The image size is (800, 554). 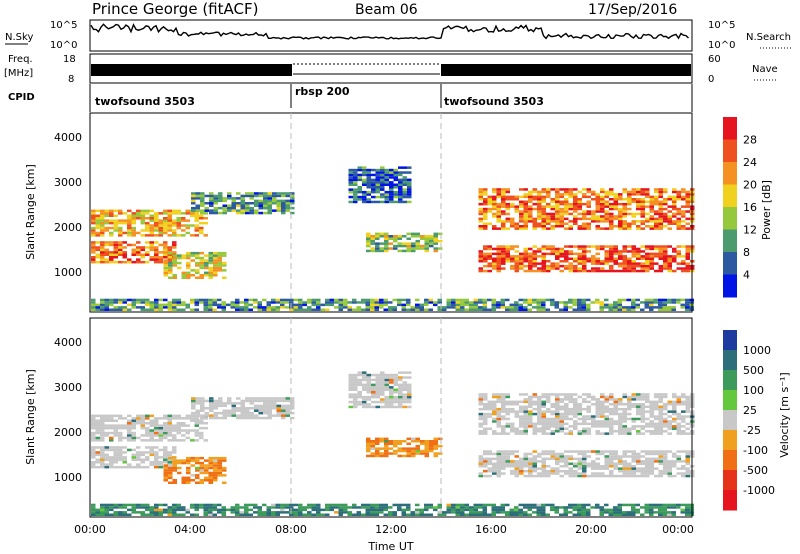 I want to click on freq-band-left, so click(x=191, y=70).